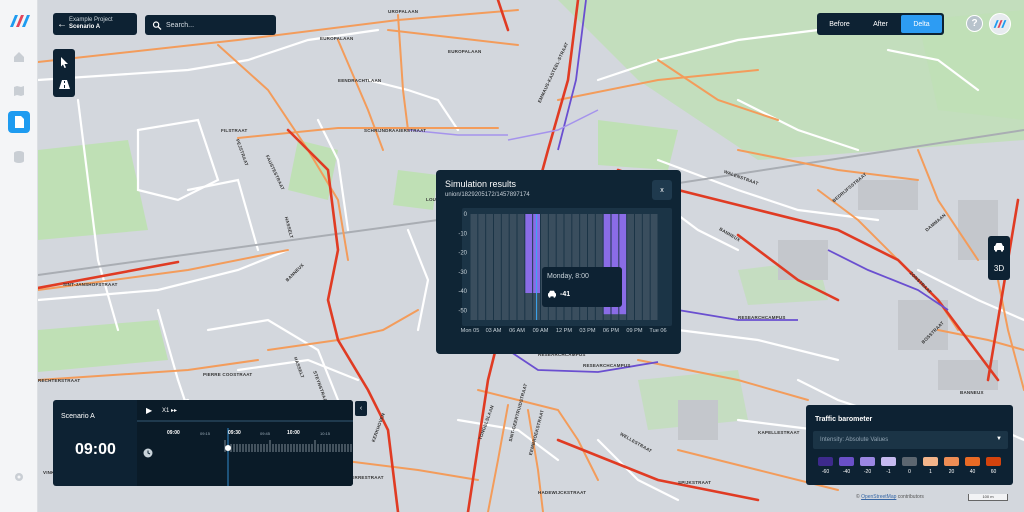  I want to click on street-label: KAPELLESTRAAT, so click(779, 432).